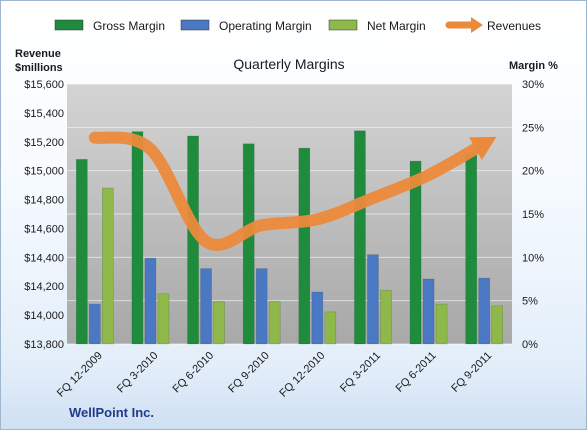 Image resolution: width=587 pixels, height=430 pixels. Describe the element at coordinates (138, 373) in the screenshot. I see `x-tick-label: FQ 3-2010` at that location.